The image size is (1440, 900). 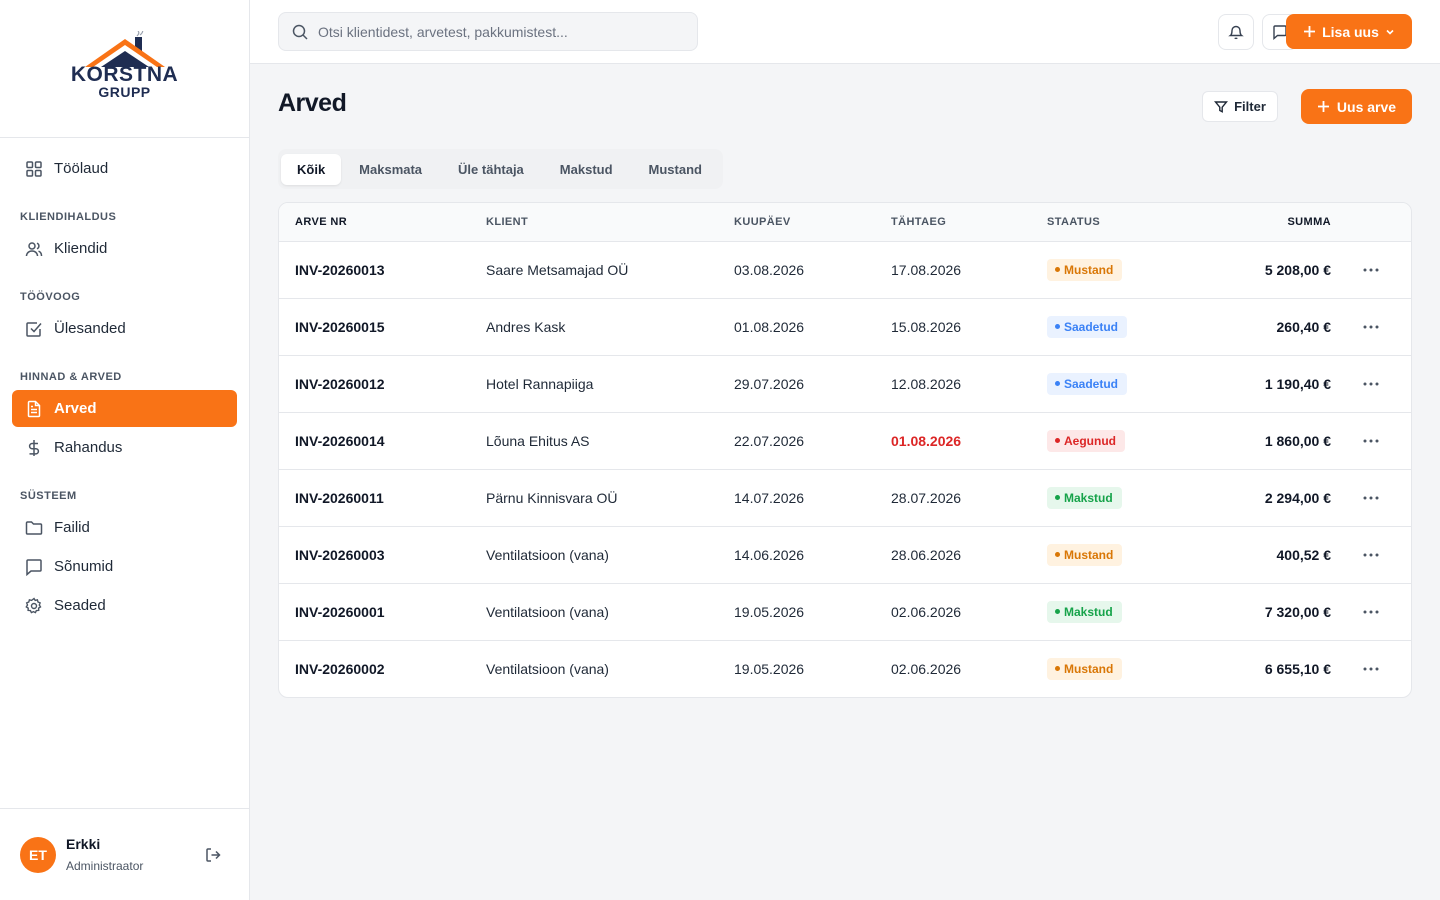 What do you see at coordinates (38, 854) in the screenshot?
I see `avatar: ET` at bounding box center [38, 854].